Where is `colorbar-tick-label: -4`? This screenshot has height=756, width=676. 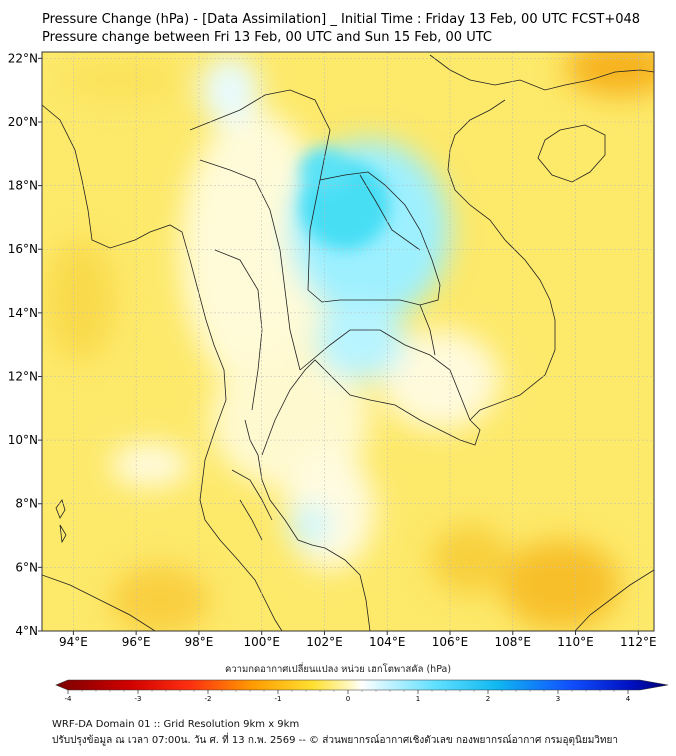 colorbar-tick-label: -4 is located at coordinates (69, 699).